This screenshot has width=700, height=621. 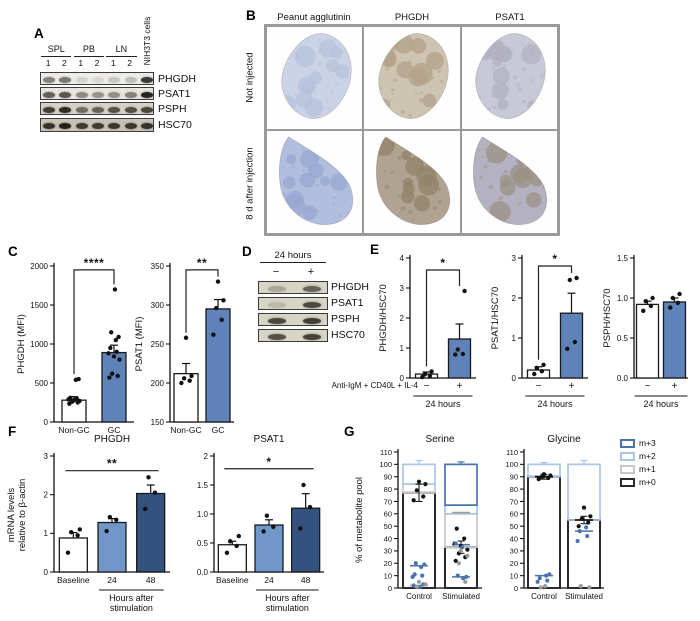 I want to click on blot-strip-PHGDH, so click(x=293, y=287).